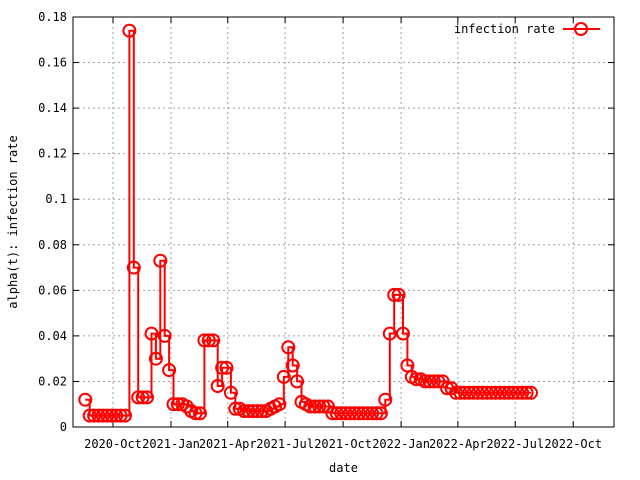 This screenshot has height=480, width=640. I want to click on y-tick-label: 0, so click(63, 427).